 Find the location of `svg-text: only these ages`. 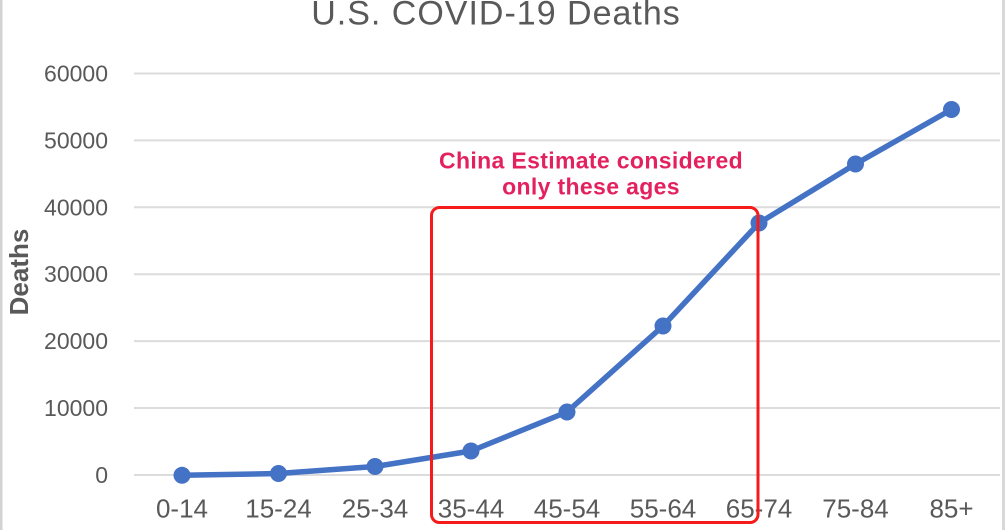

svg-text: only these ages is located at coordinates (591, 187).